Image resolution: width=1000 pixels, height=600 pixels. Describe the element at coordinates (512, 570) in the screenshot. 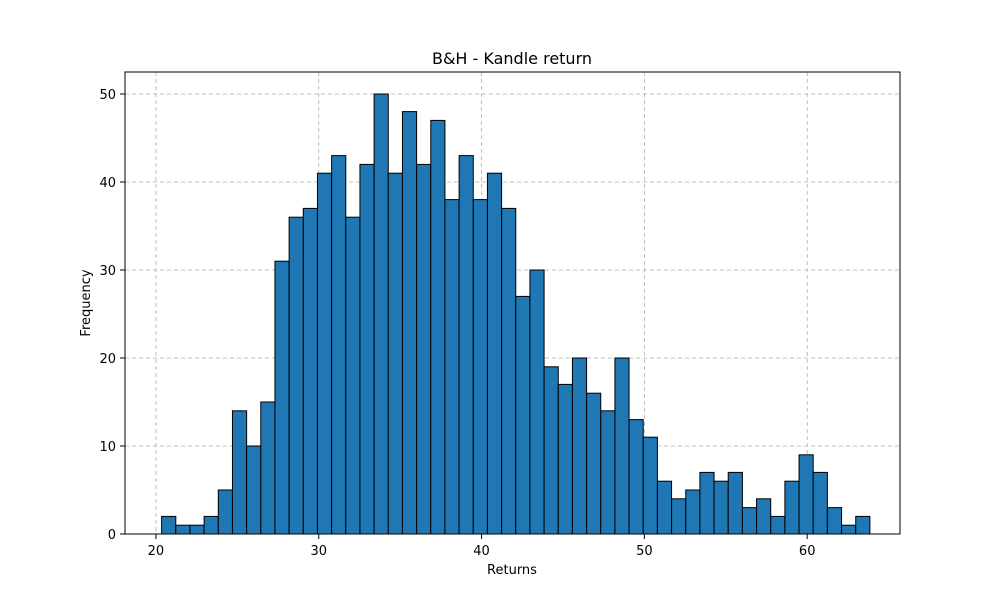

I see `x-axis-label: Returns` at that location.